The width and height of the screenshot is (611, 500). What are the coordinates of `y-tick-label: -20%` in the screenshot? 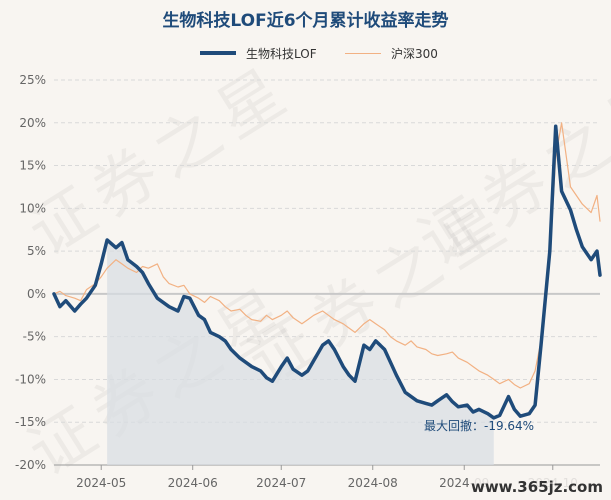 It's located at (30, 465).